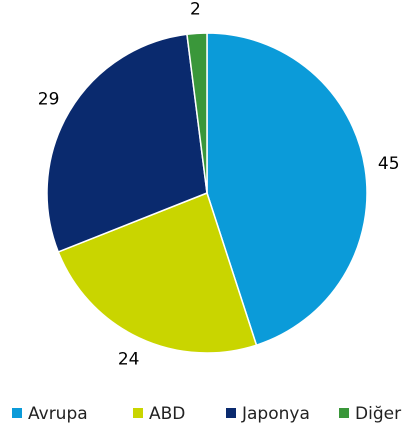  Describe the element at coordinates (58, 414) in the screenshot. I see `legend-label: Avrupa` at that location.